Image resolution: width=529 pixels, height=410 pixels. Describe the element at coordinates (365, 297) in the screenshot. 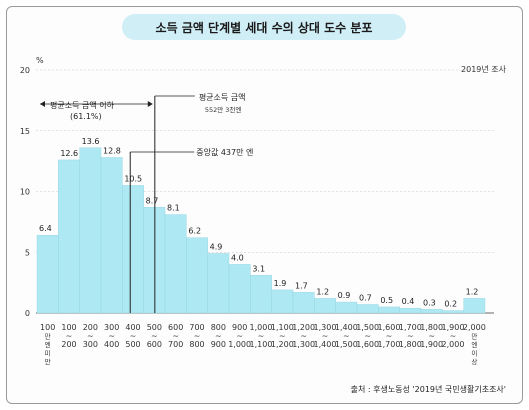

I see `value-label: 0.7` at that location.